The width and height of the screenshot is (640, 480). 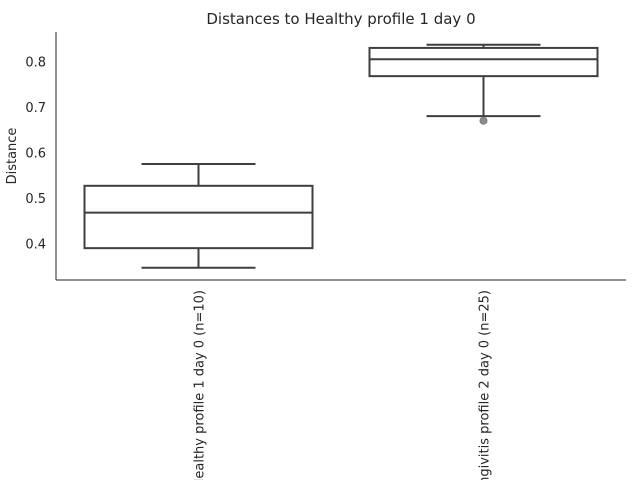 What do you see at coordinates (12, 156) in the screenshot?
I see `y-axis-label: Distance` at bounding box center [12, 156].